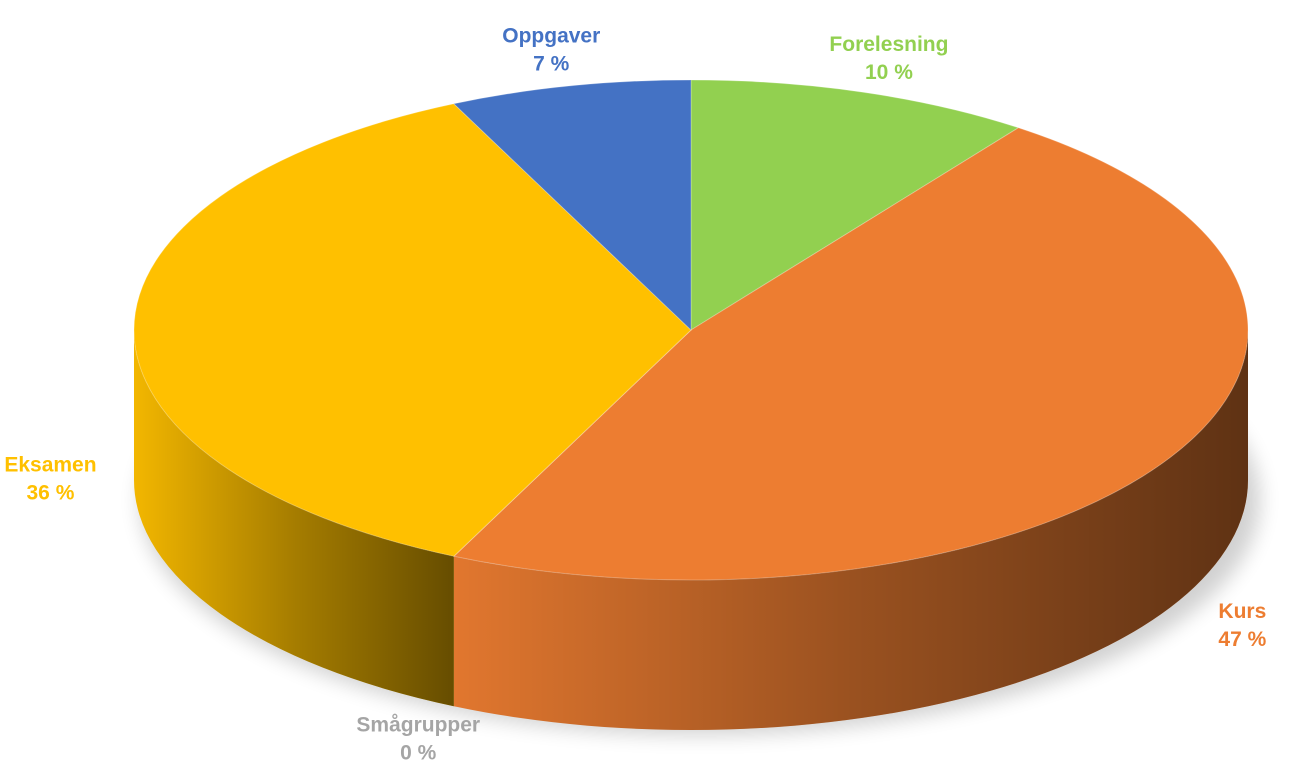  Describe the element at coordinates (294, 518) in the screenshot. I see `pie-side-shade` at that location.